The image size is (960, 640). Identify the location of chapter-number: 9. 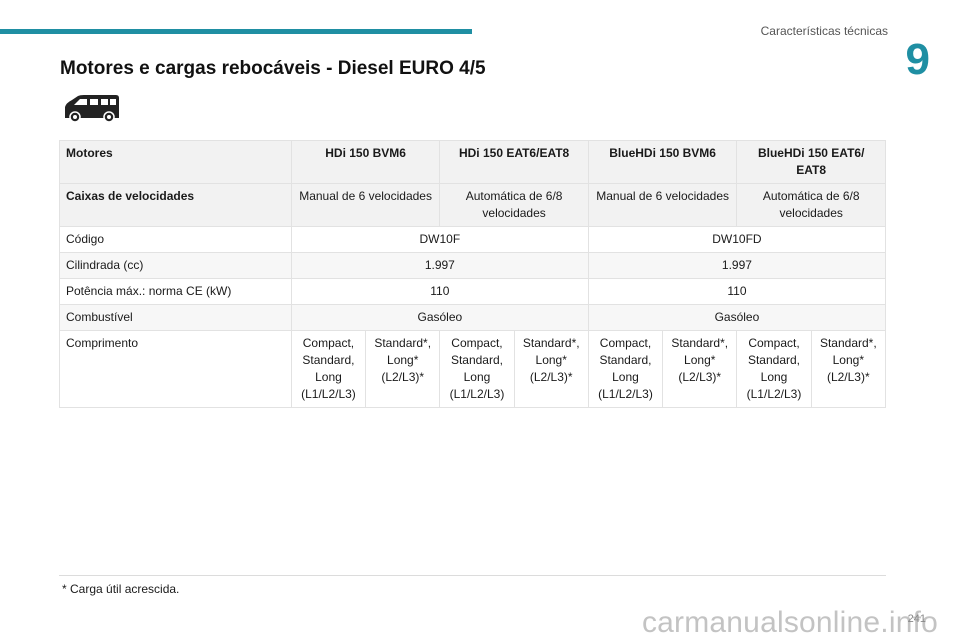
(917, 59).